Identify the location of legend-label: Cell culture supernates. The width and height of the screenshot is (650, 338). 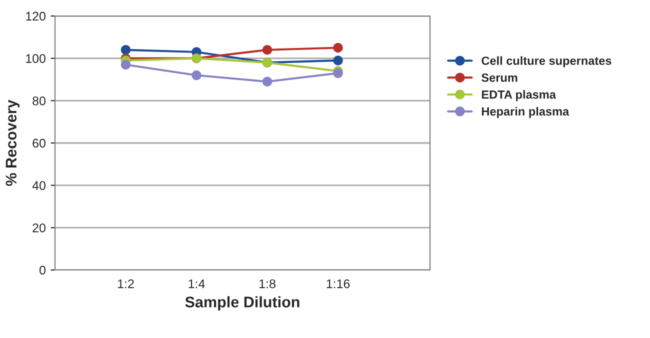
(547, 62).